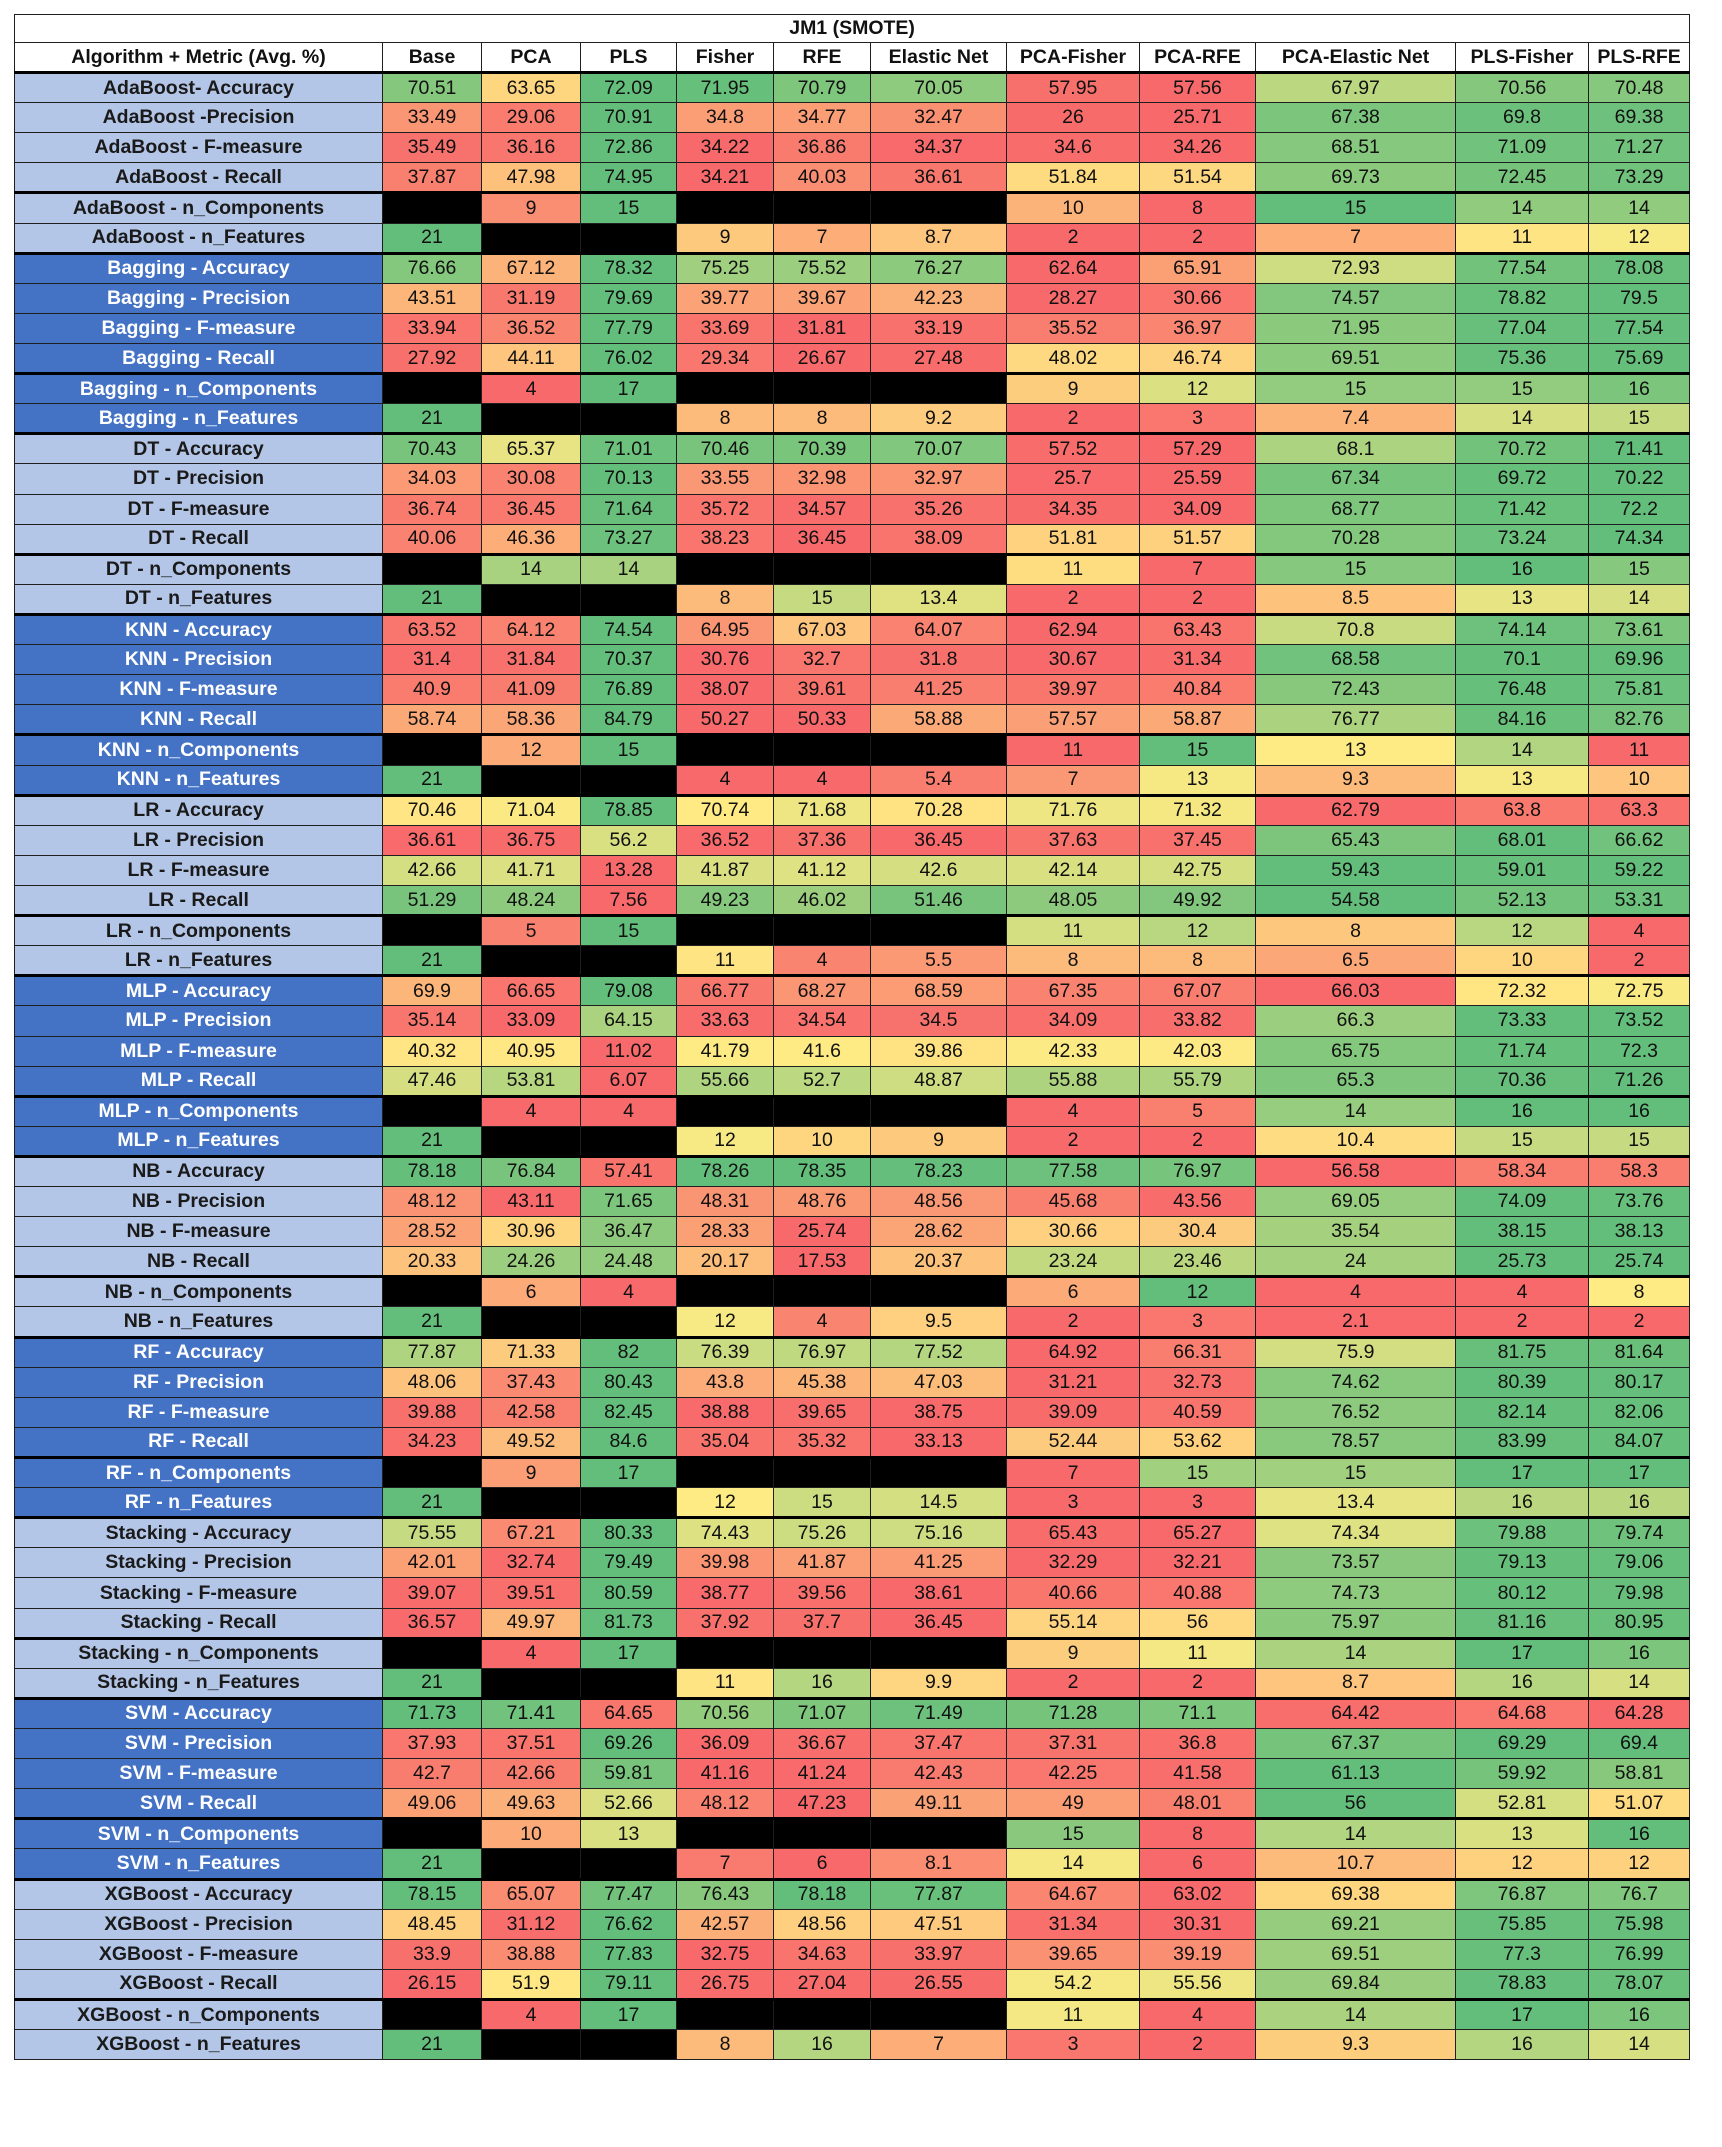  I want to click on value-cell: 71.33, so click(531, 1351).